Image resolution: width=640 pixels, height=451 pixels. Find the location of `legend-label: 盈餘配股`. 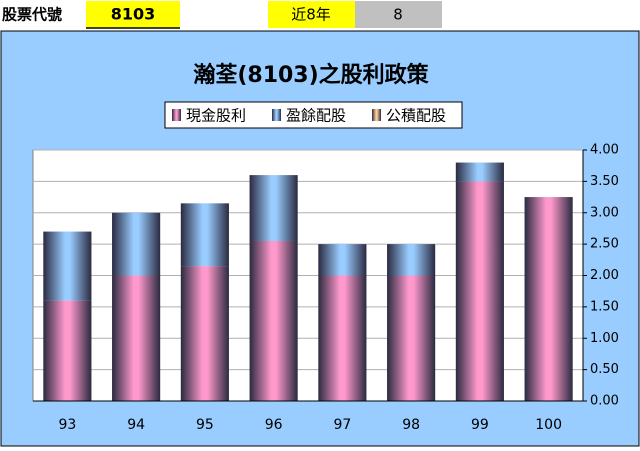

legend-label: 盈餘配股 is located at coordinates (316, 116).